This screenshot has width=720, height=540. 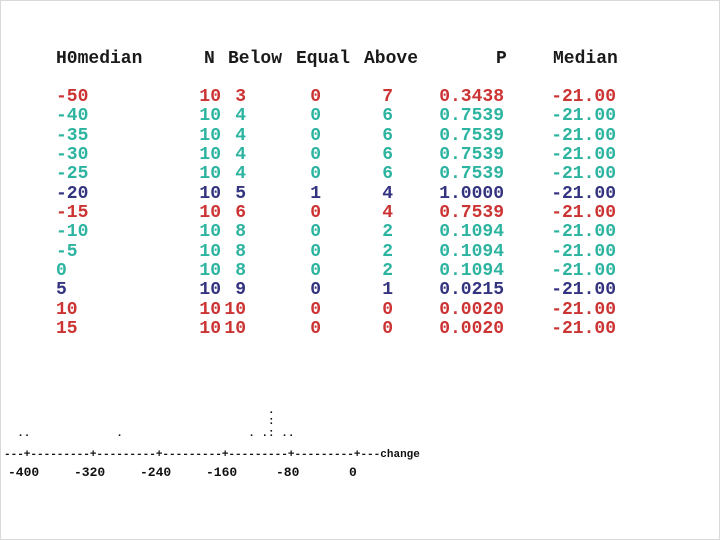 I want to click on below-value: 5, so click(x=240, y=193).